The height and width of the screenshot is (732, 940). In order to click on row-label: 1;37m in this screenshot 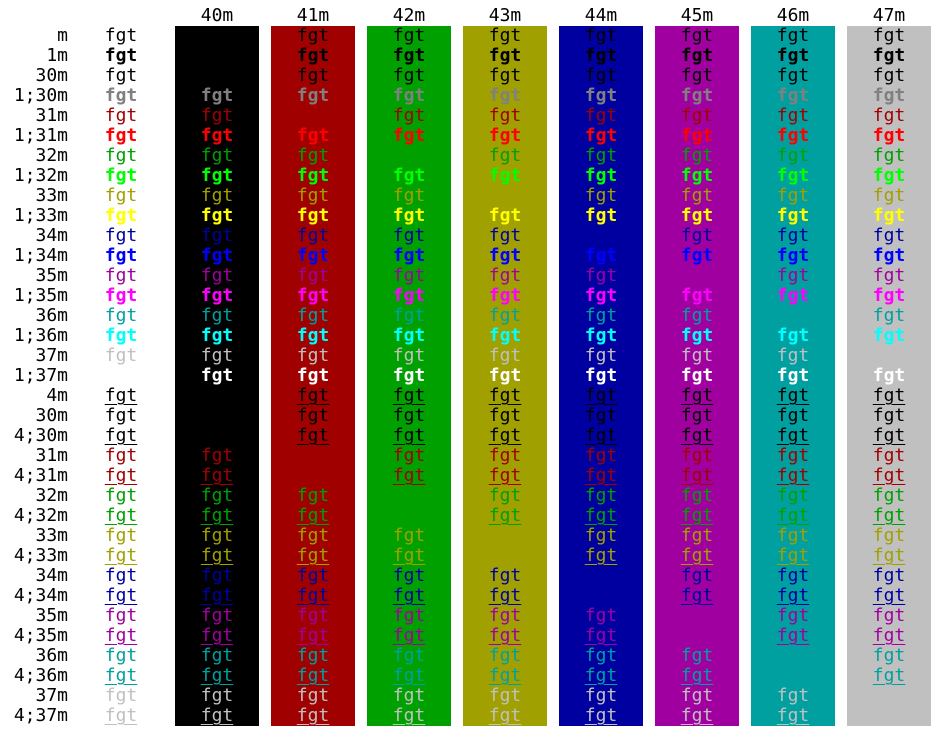, I will do `click(40, 375)`.